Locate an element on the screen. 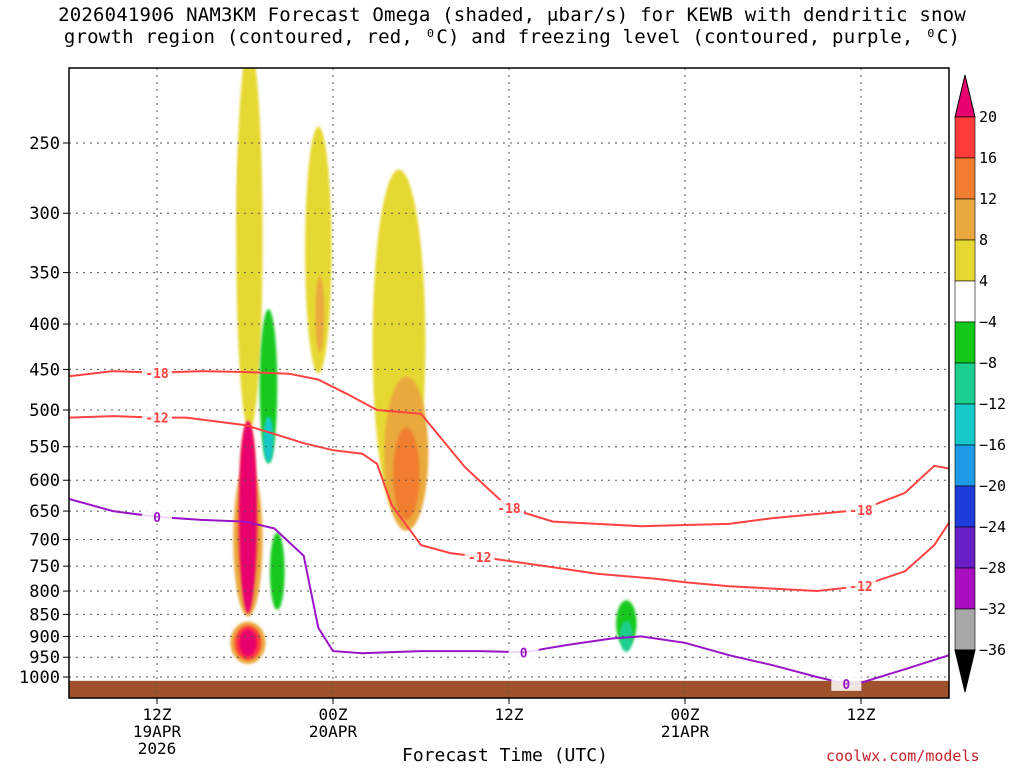  colorbar-label: 4 is located at coordinates (983, 281).